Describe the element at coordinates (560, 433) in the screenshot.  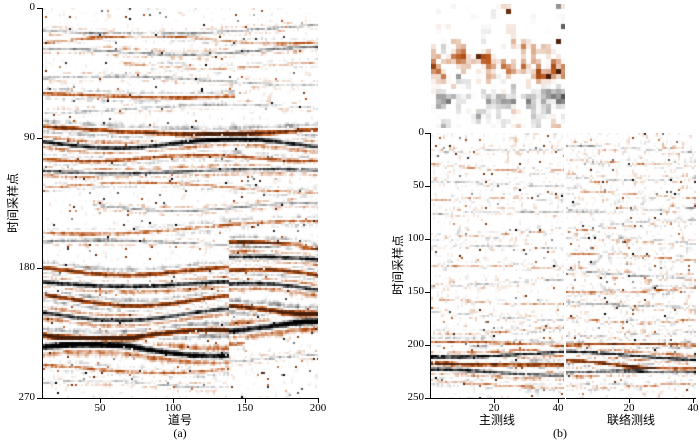
I see `panel-b-caption: (b)` at that location.